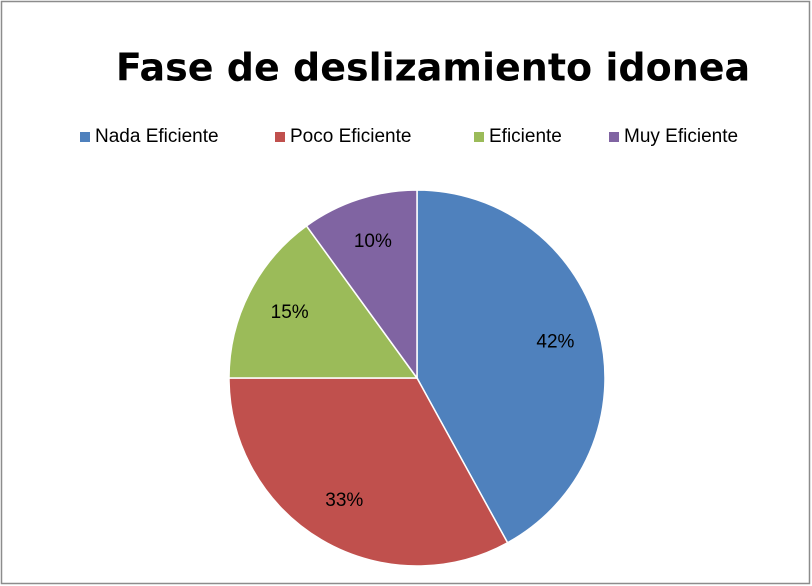 The image size is (812, 586). I want to click on legend-label: Muy Eficiente, so click(681, 136).